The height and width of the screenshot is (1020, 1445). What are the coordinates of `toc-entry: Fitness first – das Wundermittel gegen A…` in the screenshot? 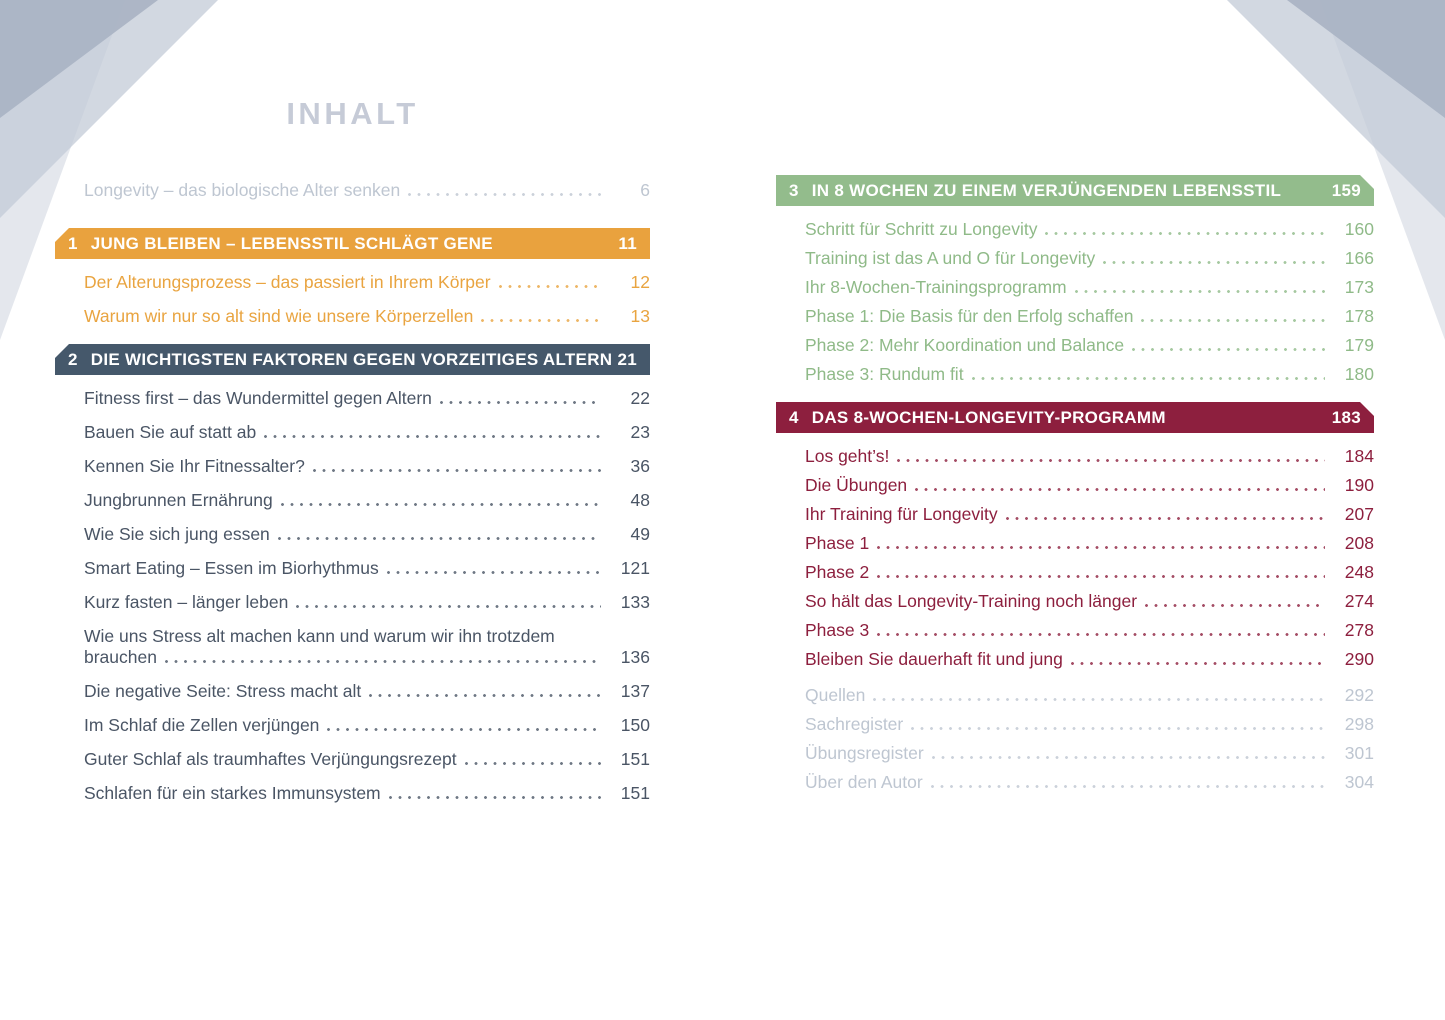 It's located at (367, 398).